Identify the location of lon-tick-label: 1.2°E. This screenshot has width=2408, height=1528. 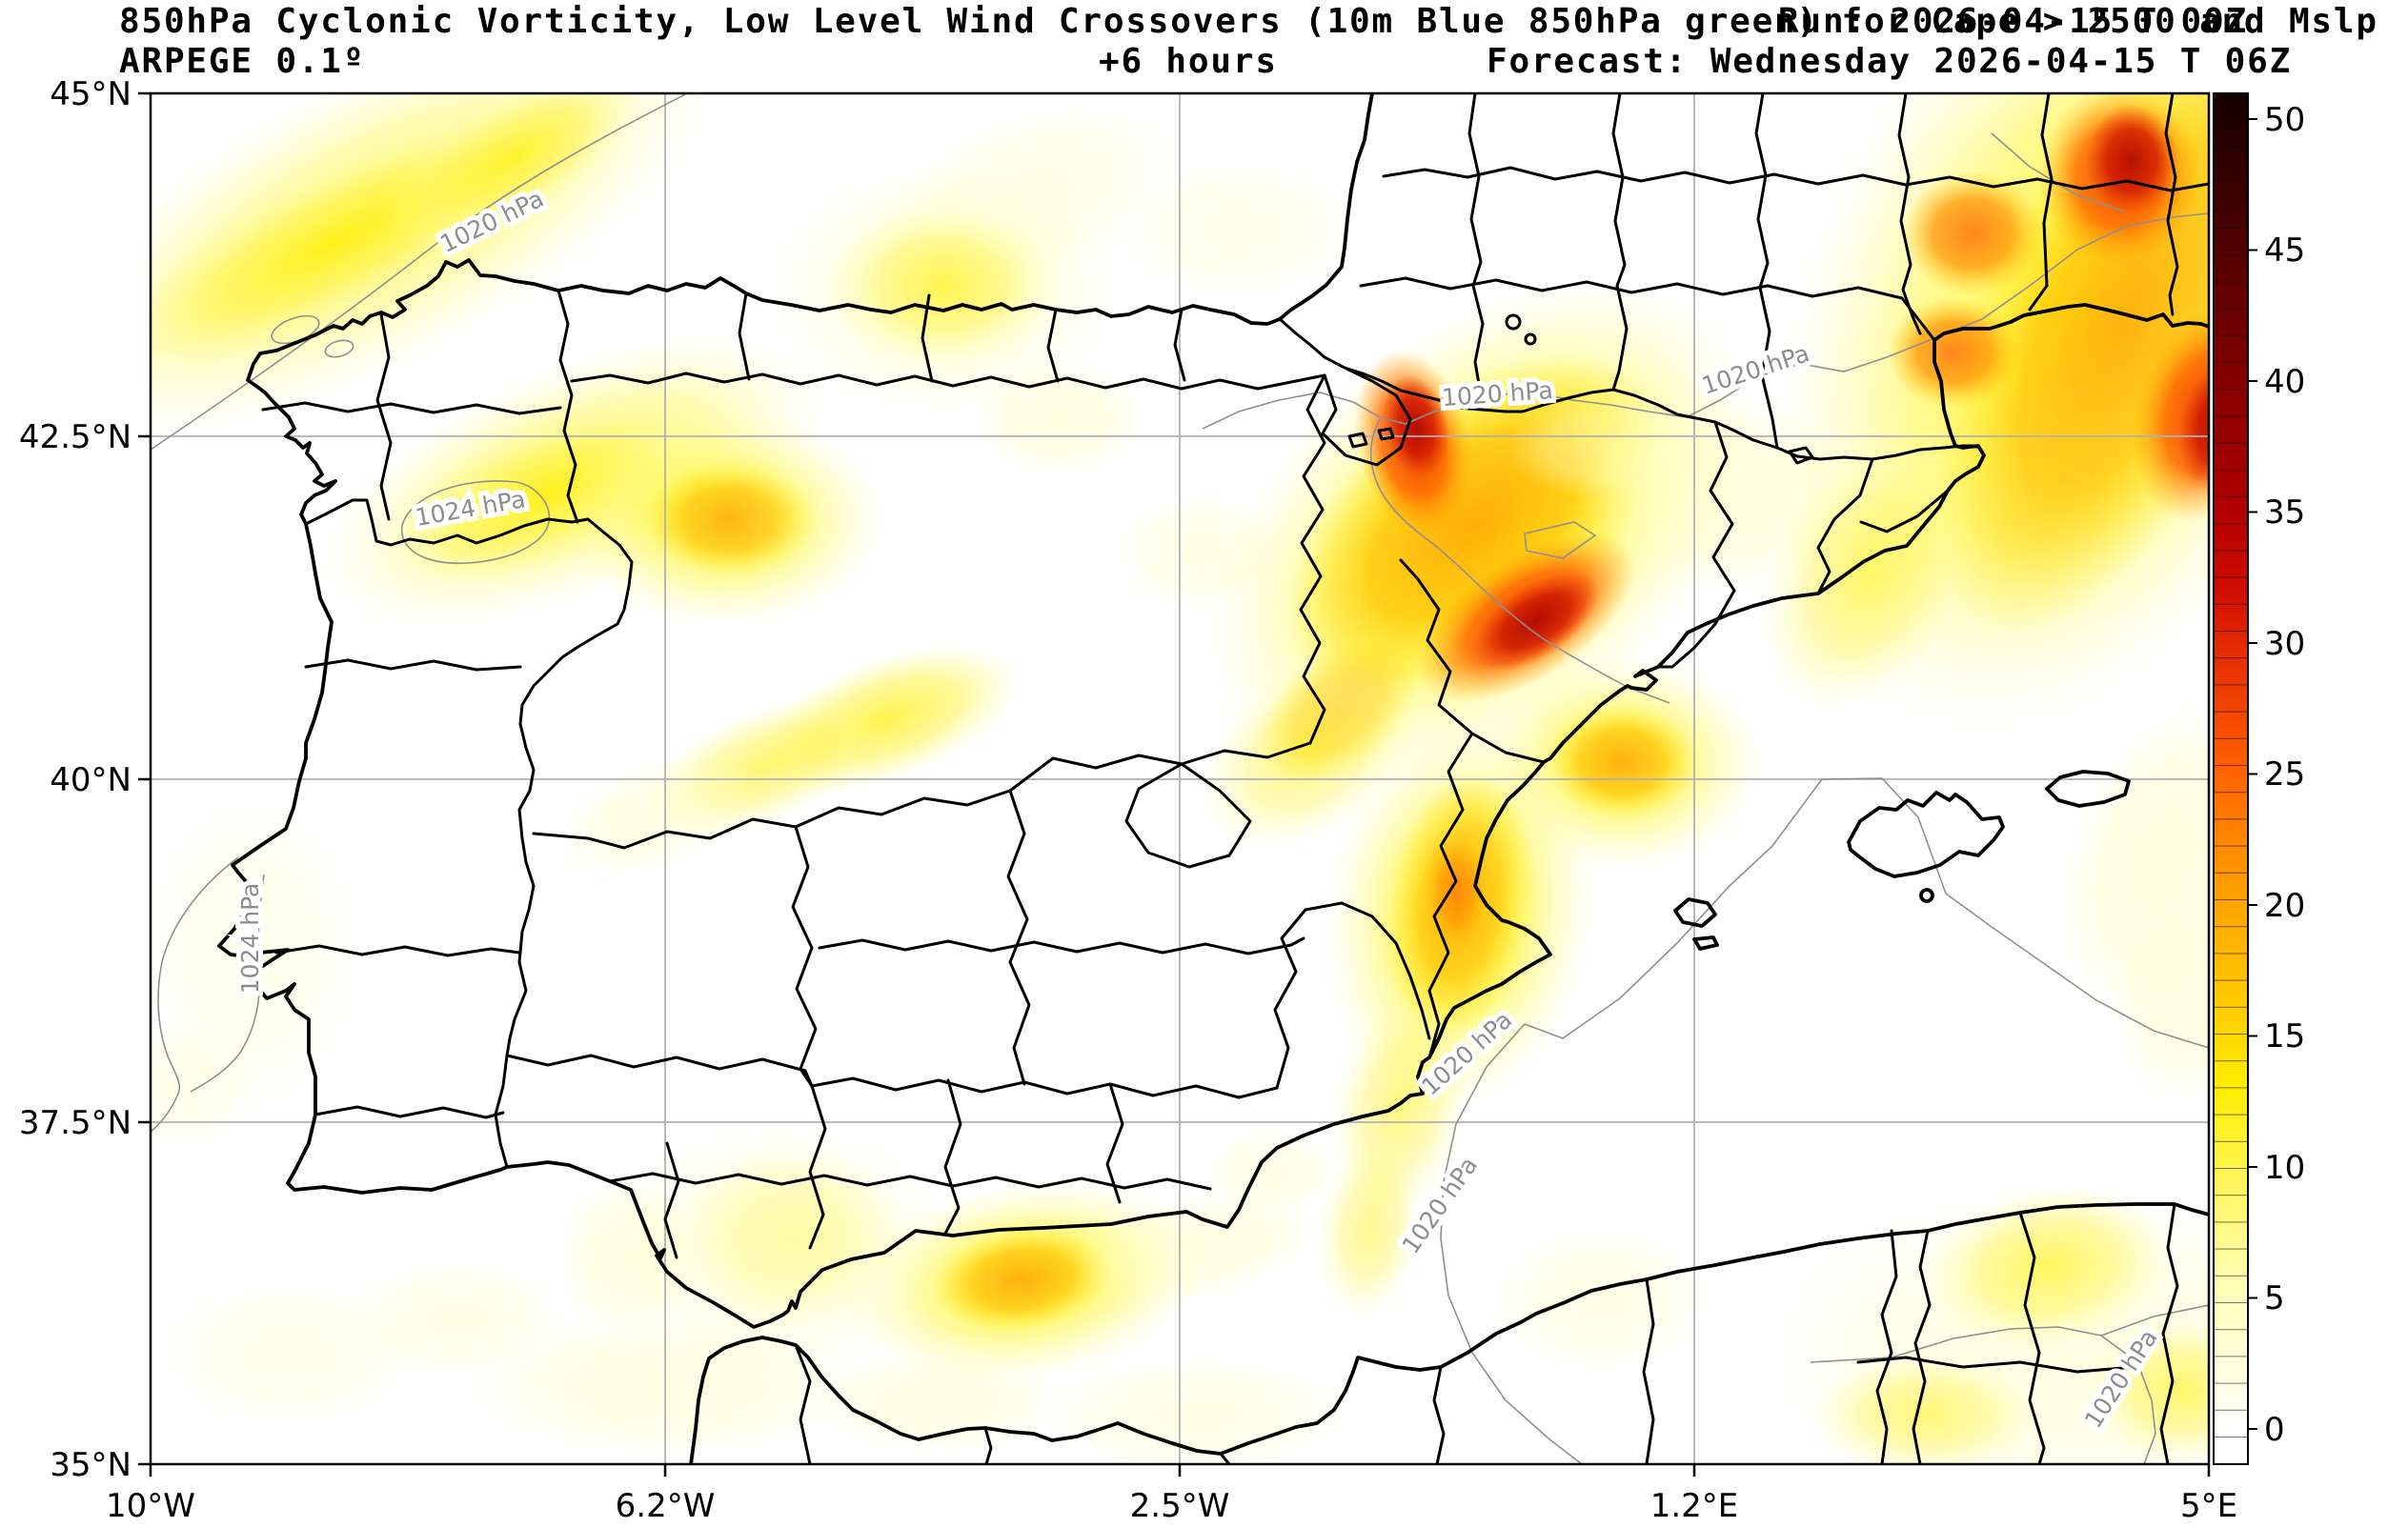
(1695, 1506).